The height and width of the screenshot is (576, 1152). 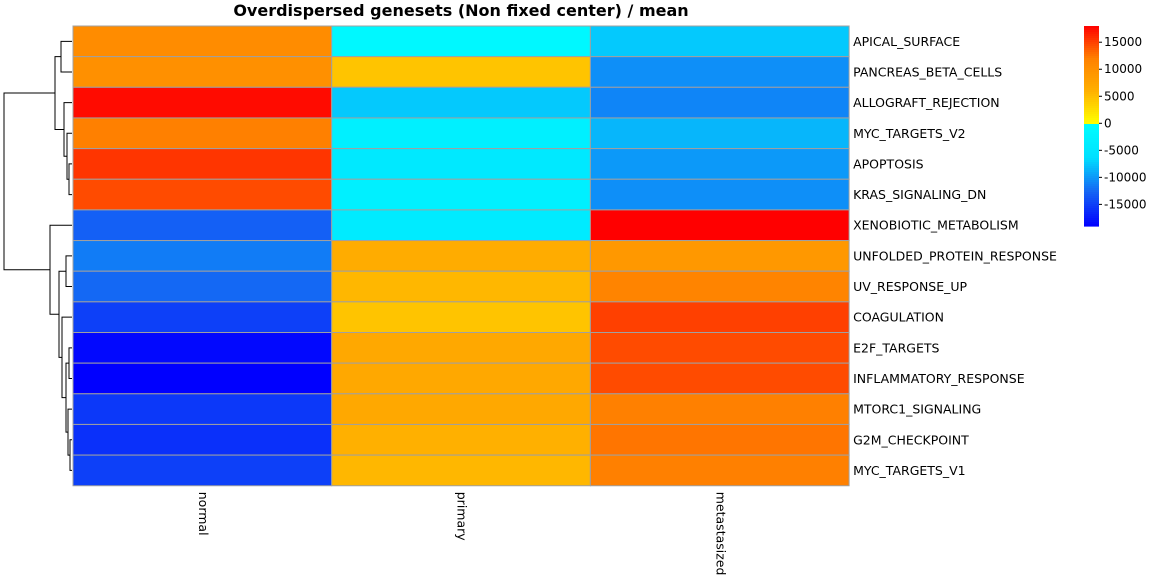 What do you see at coordinates (896, 347) in the screenshot?
I see `row-label: E2F_TARGETS` at bounding box center [896, 347].